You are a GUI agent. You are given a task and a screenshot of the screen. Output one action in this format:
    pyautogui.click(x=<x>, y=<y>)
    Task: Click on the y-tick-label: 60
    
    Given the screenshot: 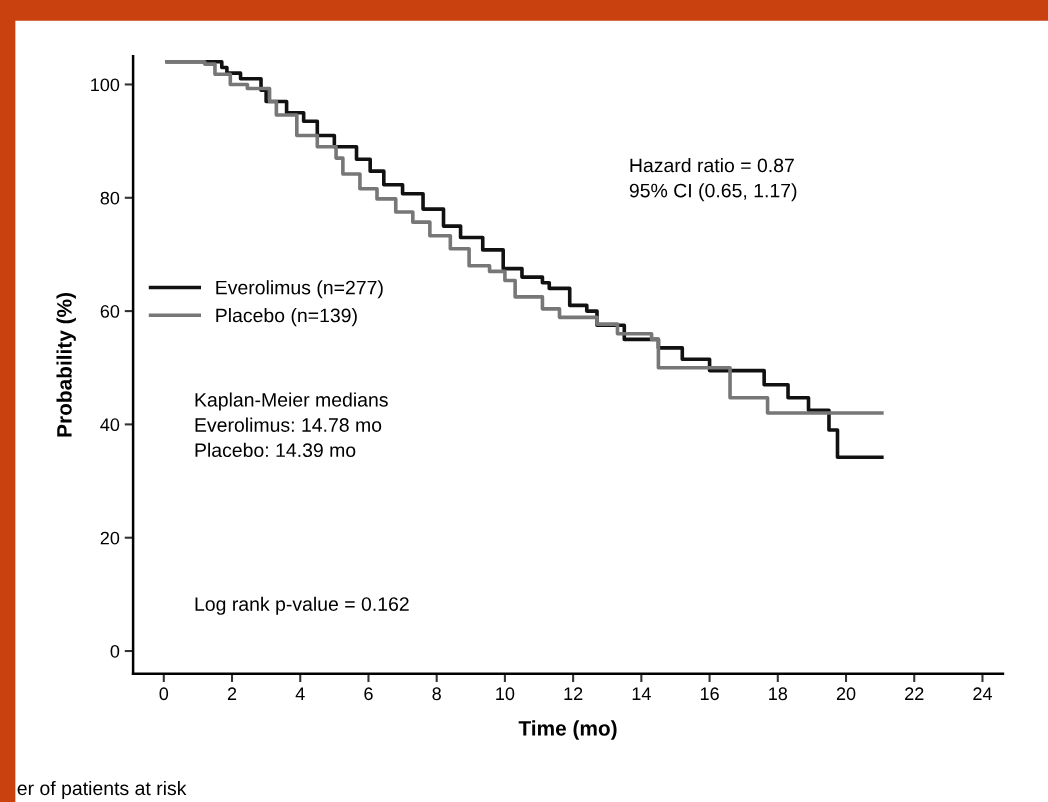 What is the action you would take?
    pyautogui.click(x=110, y=311)
    